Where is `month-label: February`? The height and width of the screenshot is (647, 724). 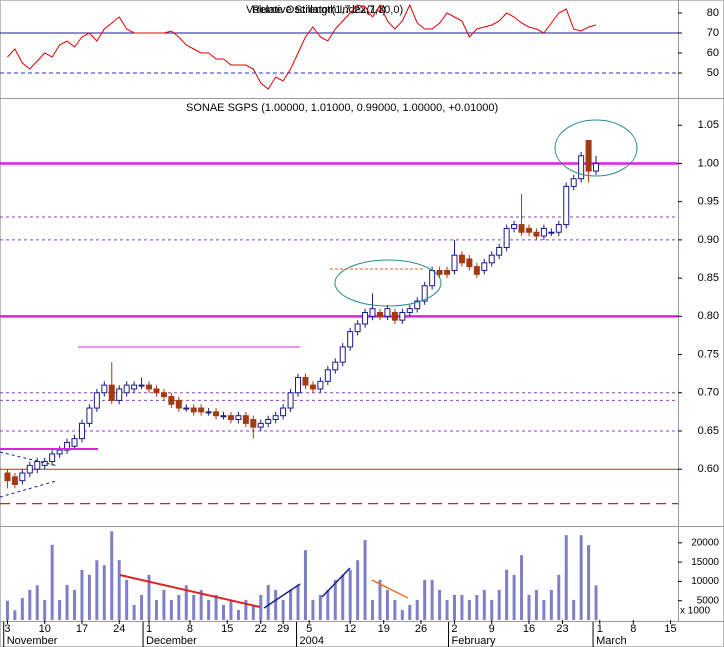
month-label: February is located at coordinates (474, 641).